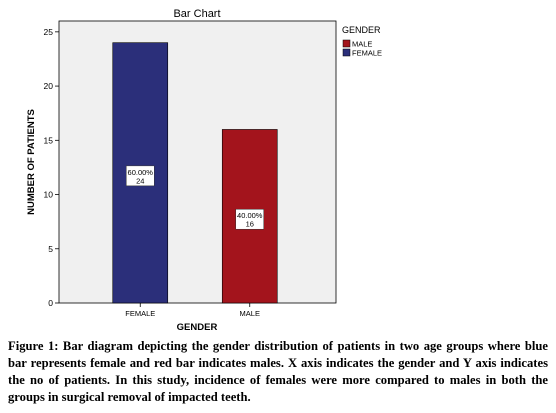 This screenshot has height=413, width=556. I want to click on y-axis: 0 5 10 15 20 25, so click(51, 167).